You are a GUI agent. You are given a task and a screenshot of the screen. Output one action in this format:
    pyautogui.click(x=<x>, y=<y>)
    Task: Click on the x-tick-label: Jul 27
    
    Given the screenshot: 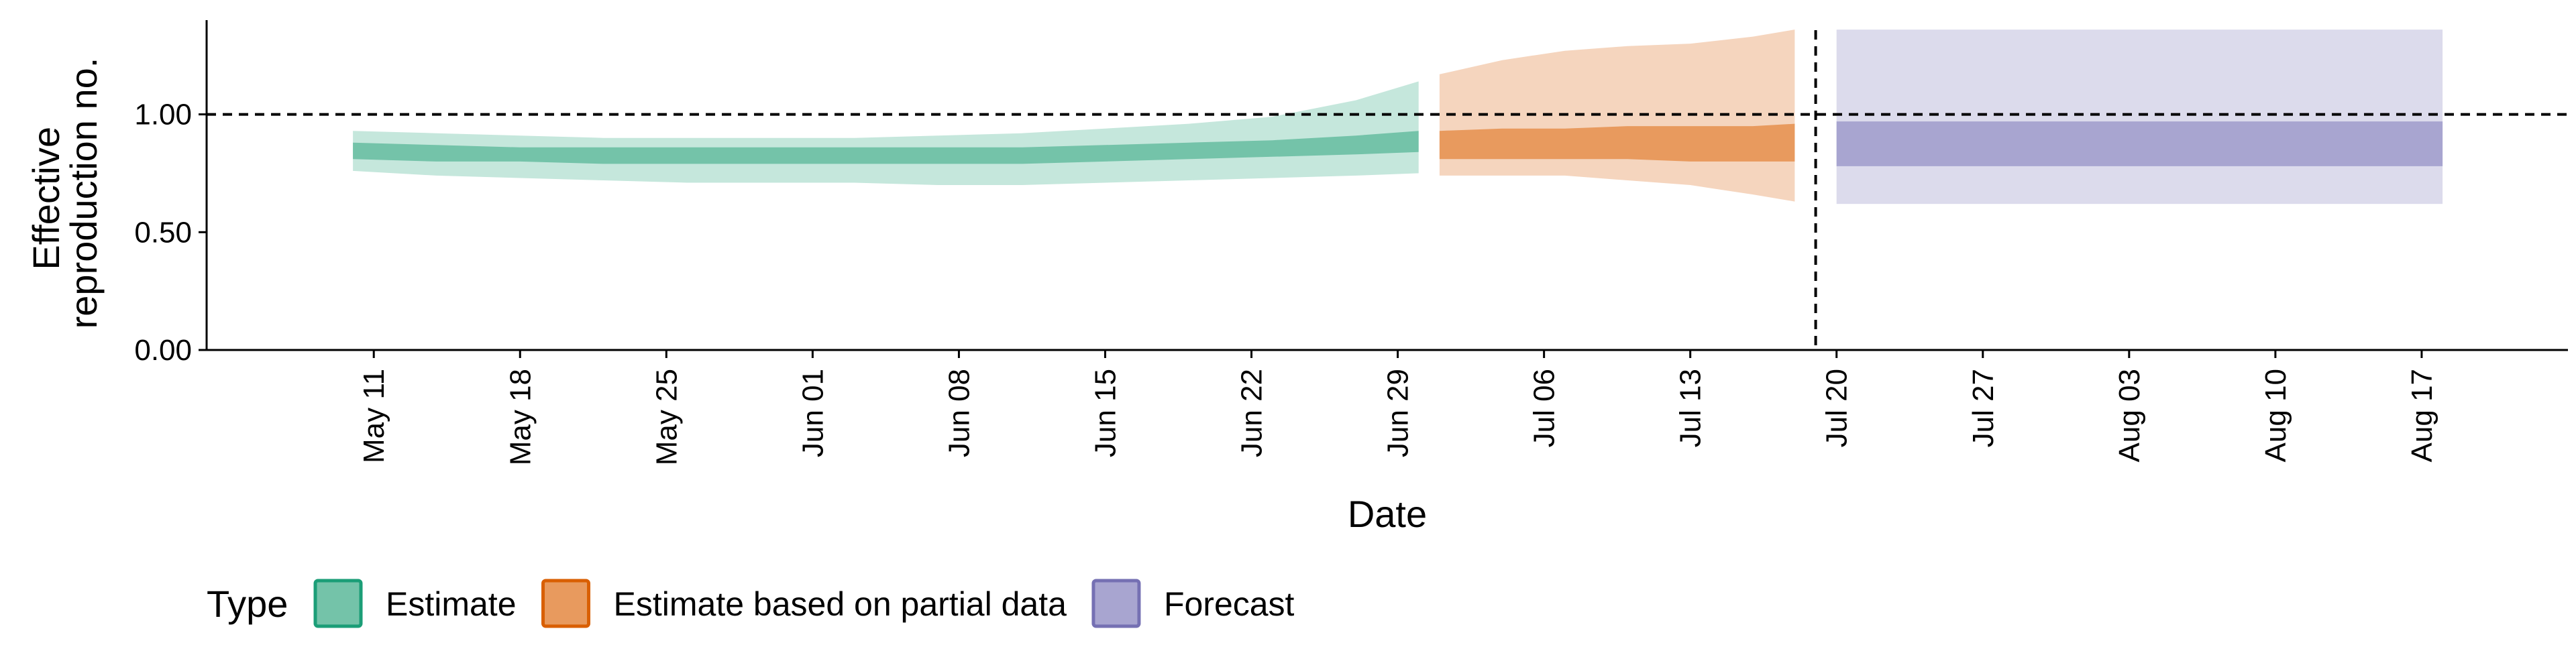 What is the action you would take?
    pyautogui.click(x=1983, y=408)
    